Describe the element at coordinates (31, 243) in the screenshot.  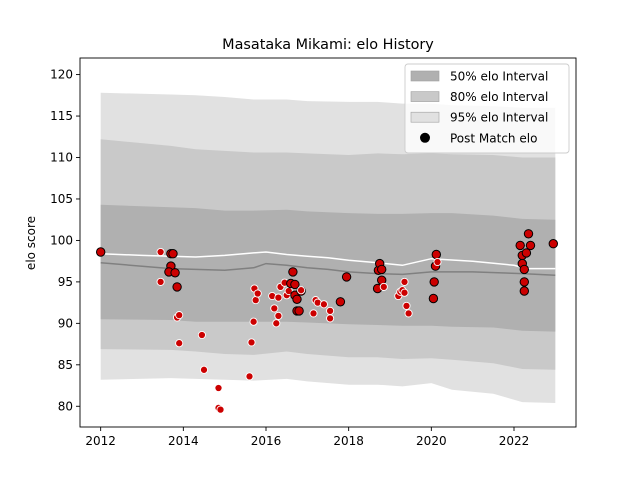
I see `y-axis-label: elo score` at that location.